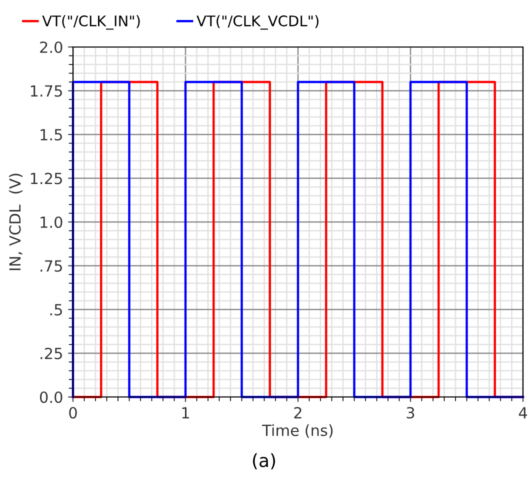 This screenshot has height=483, width=528. Describe the element at coordinates (51, 222) in the screenshot. I see `y-tick-label: 1.0` at that location.